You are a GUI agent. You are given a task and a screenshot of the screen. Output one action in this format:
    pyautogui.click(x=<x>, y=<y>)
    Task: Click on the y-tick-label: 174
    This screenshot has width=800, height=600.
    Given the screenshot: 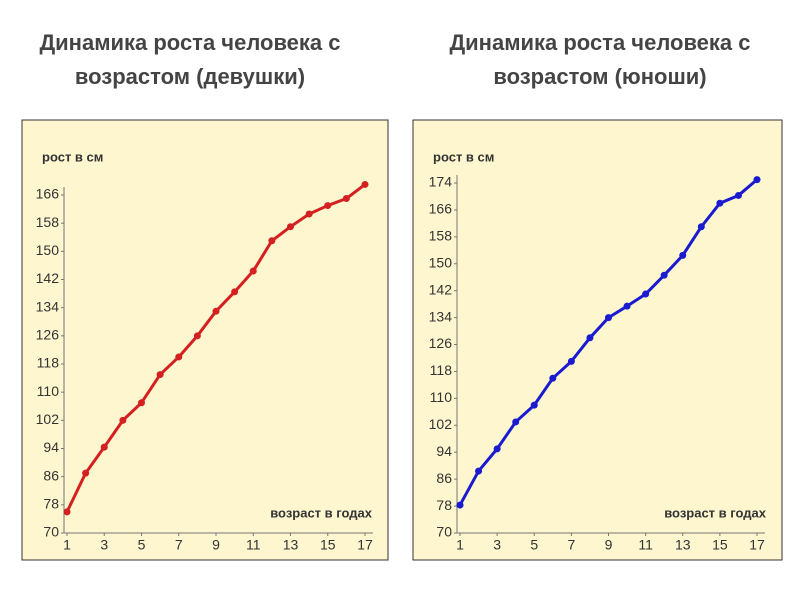 What is the action you would take?
    pyautogui.click(x=441, y=182)
    